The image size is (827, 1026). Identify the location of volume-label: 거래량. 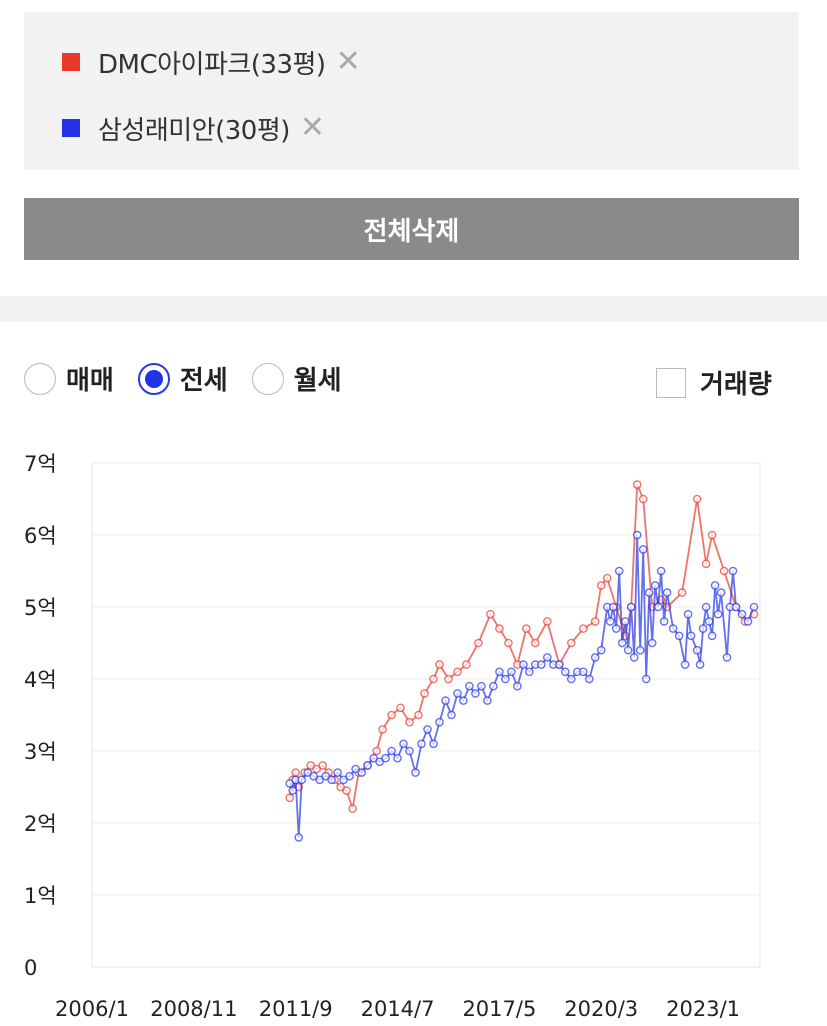
(736, 385).